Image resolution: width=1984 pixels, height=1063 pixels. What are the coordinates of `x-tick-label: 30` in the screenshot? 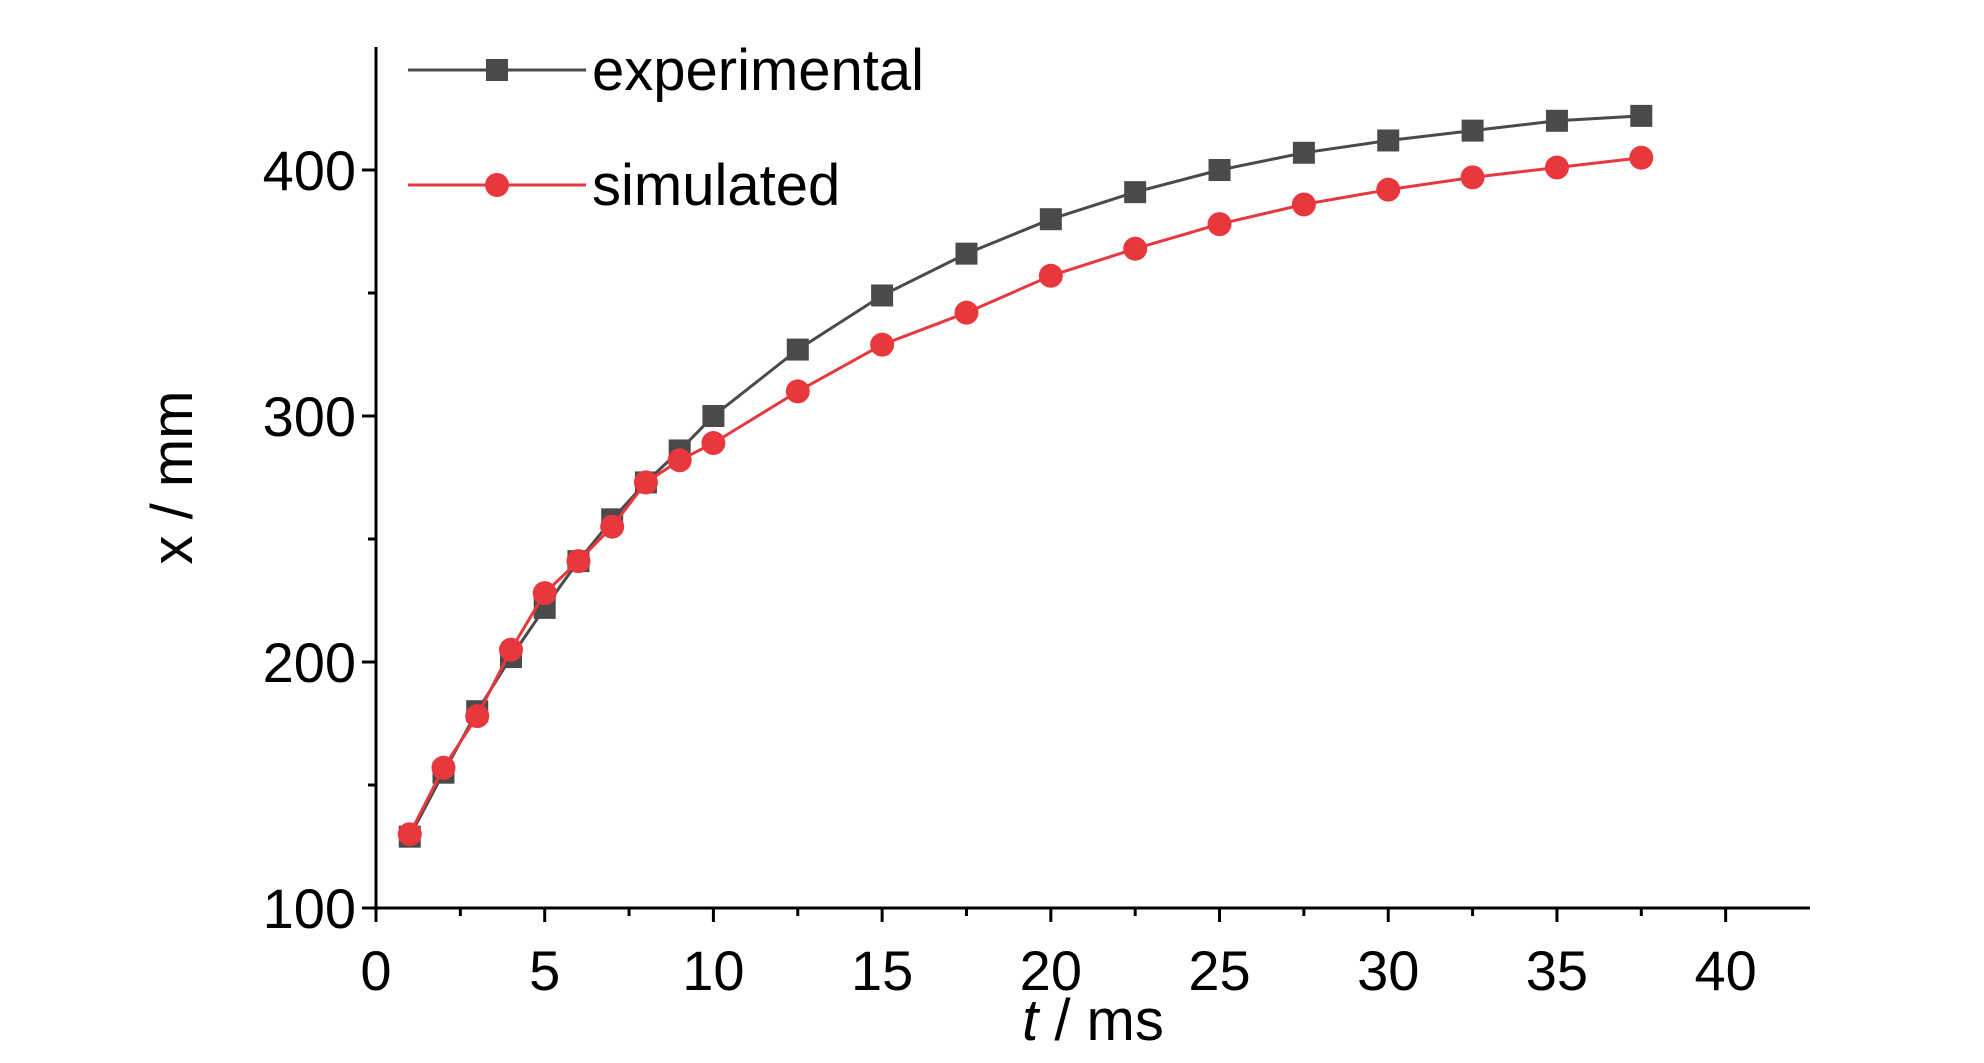 It's located at (1388, 970).